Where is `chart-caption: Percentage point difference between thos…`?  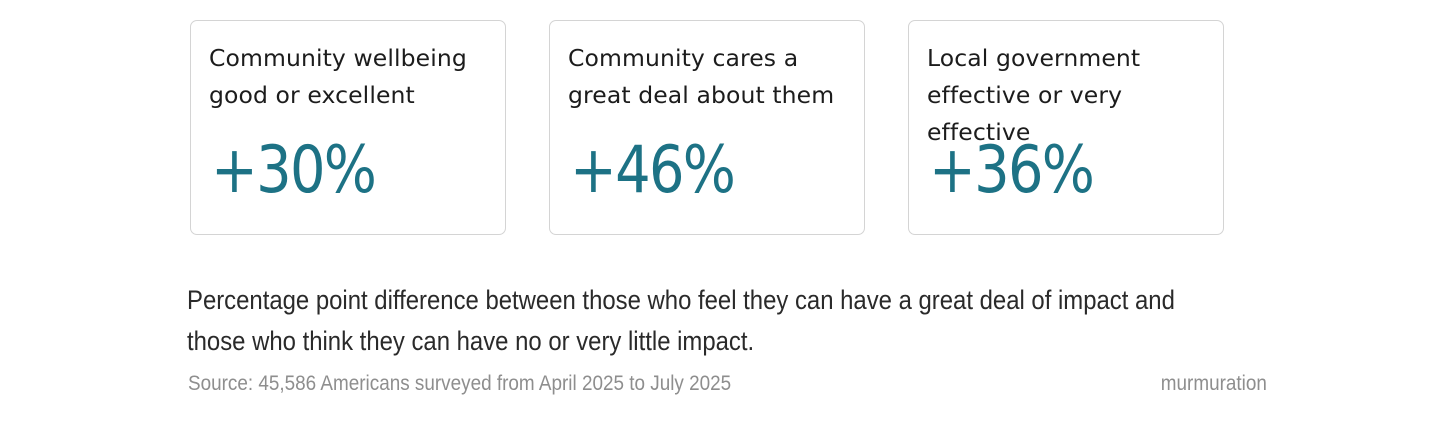 chart-caption: Percentage point difference between thos… is located at coordinates (681, 320).